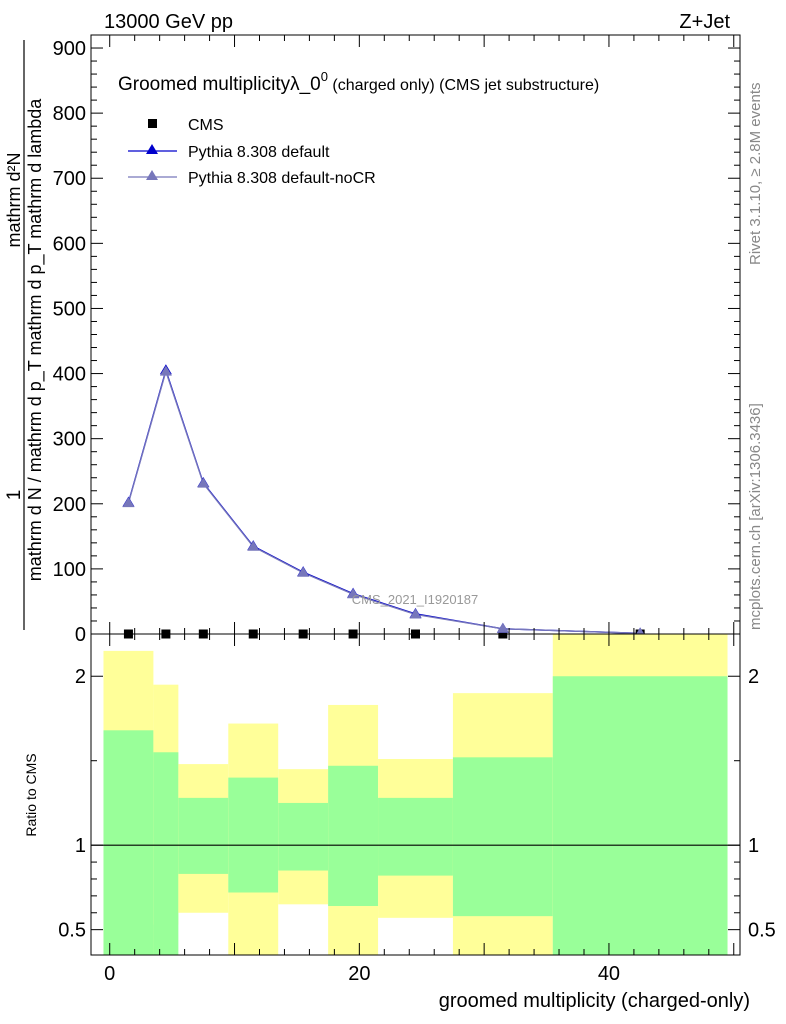  What do you see at coordinates (72, 931) in the screenshot?
I see `ratio-ytick-label: 0.5` at bounding box center [72, 931].